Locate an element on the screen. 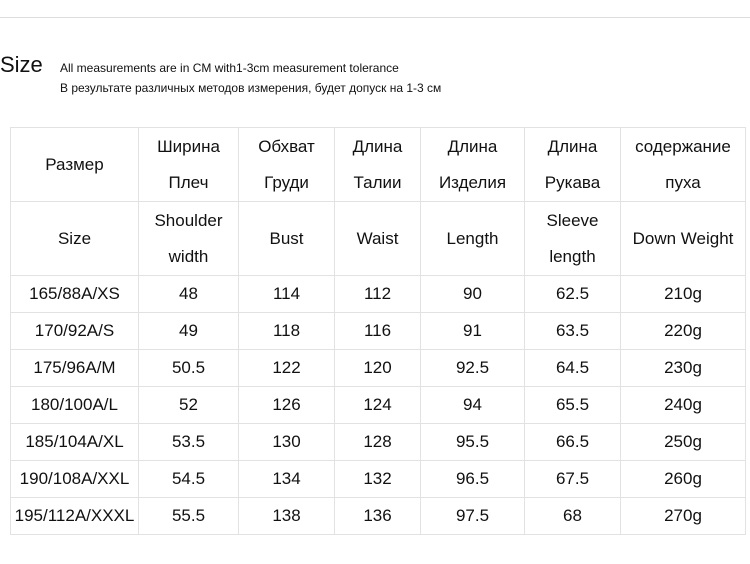 This screenshot has height=564, width=750. header-line: Size is located at coordinates (74, 238).